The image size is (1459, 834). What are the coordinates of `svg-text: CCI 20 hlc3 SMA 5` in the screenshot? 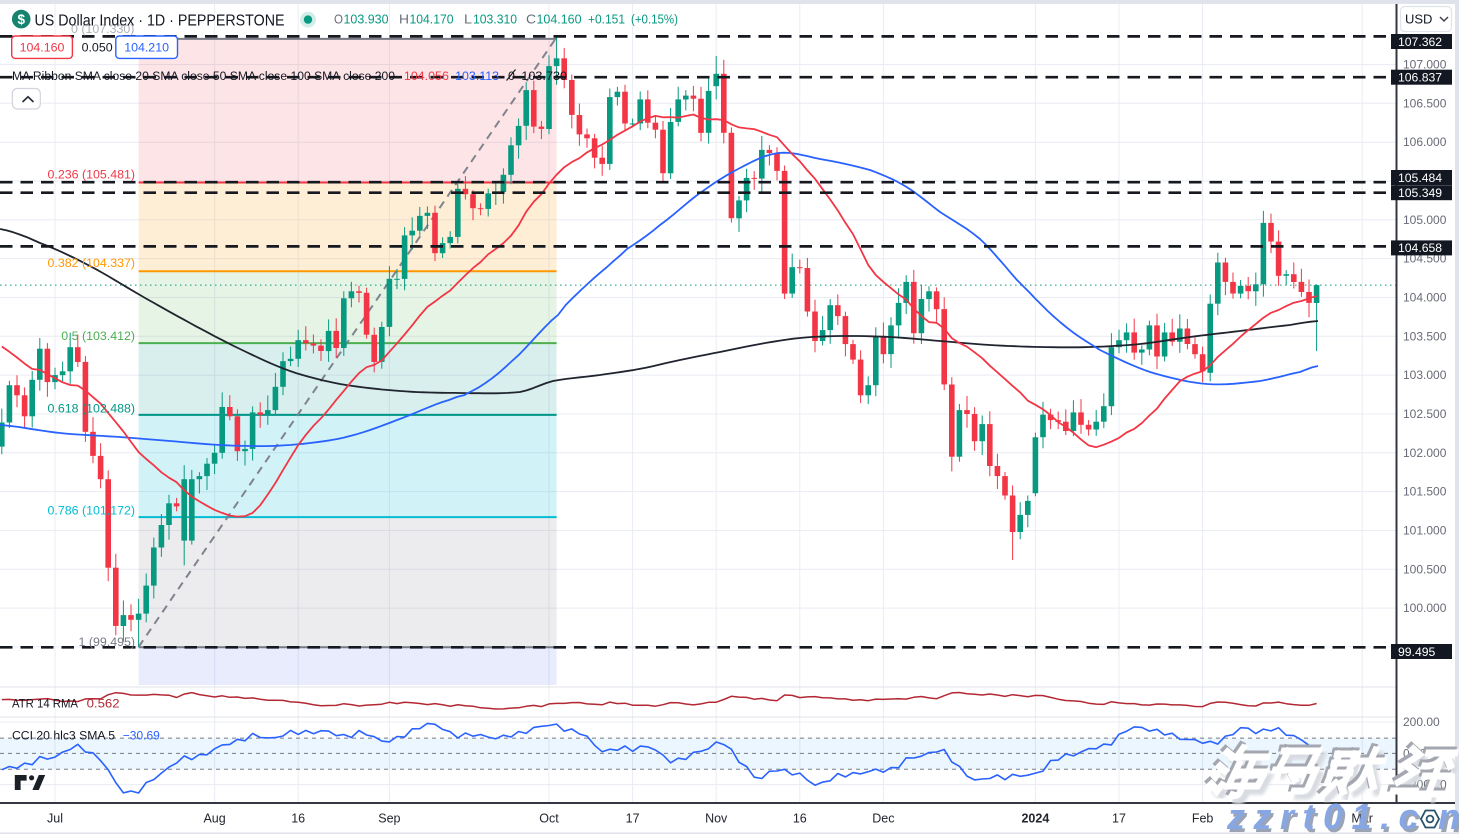 It's located at (63, 736).